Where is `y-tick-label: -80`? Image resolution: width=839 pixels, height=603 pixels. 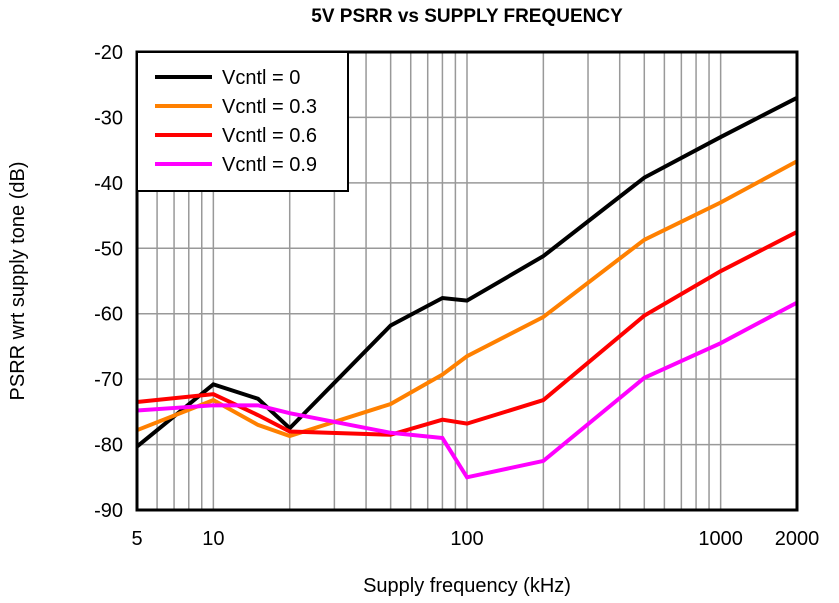
y-tick-label: -80 is located at coordinates (108, 446).